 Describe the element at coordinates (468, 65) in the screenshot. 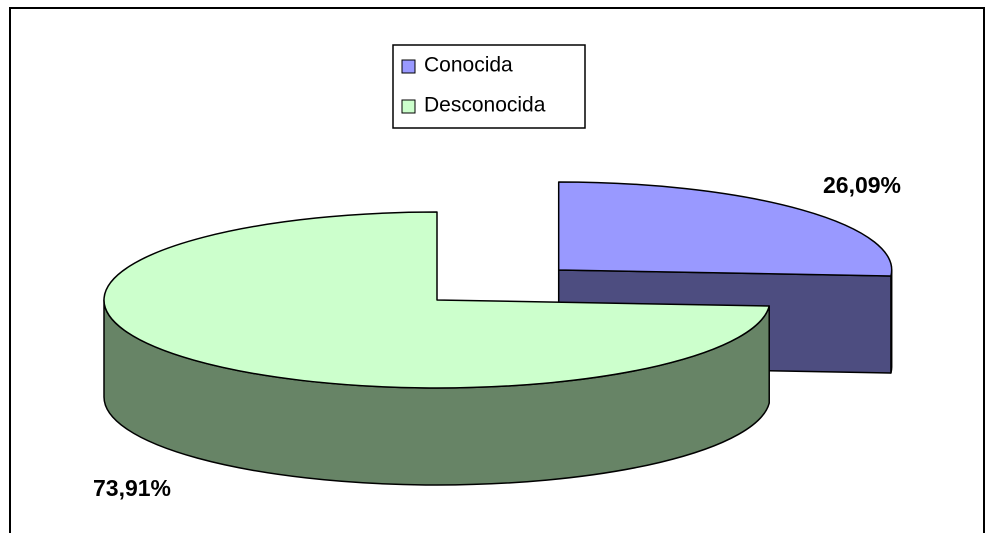

I see `legend-label: Conocida` at that location.